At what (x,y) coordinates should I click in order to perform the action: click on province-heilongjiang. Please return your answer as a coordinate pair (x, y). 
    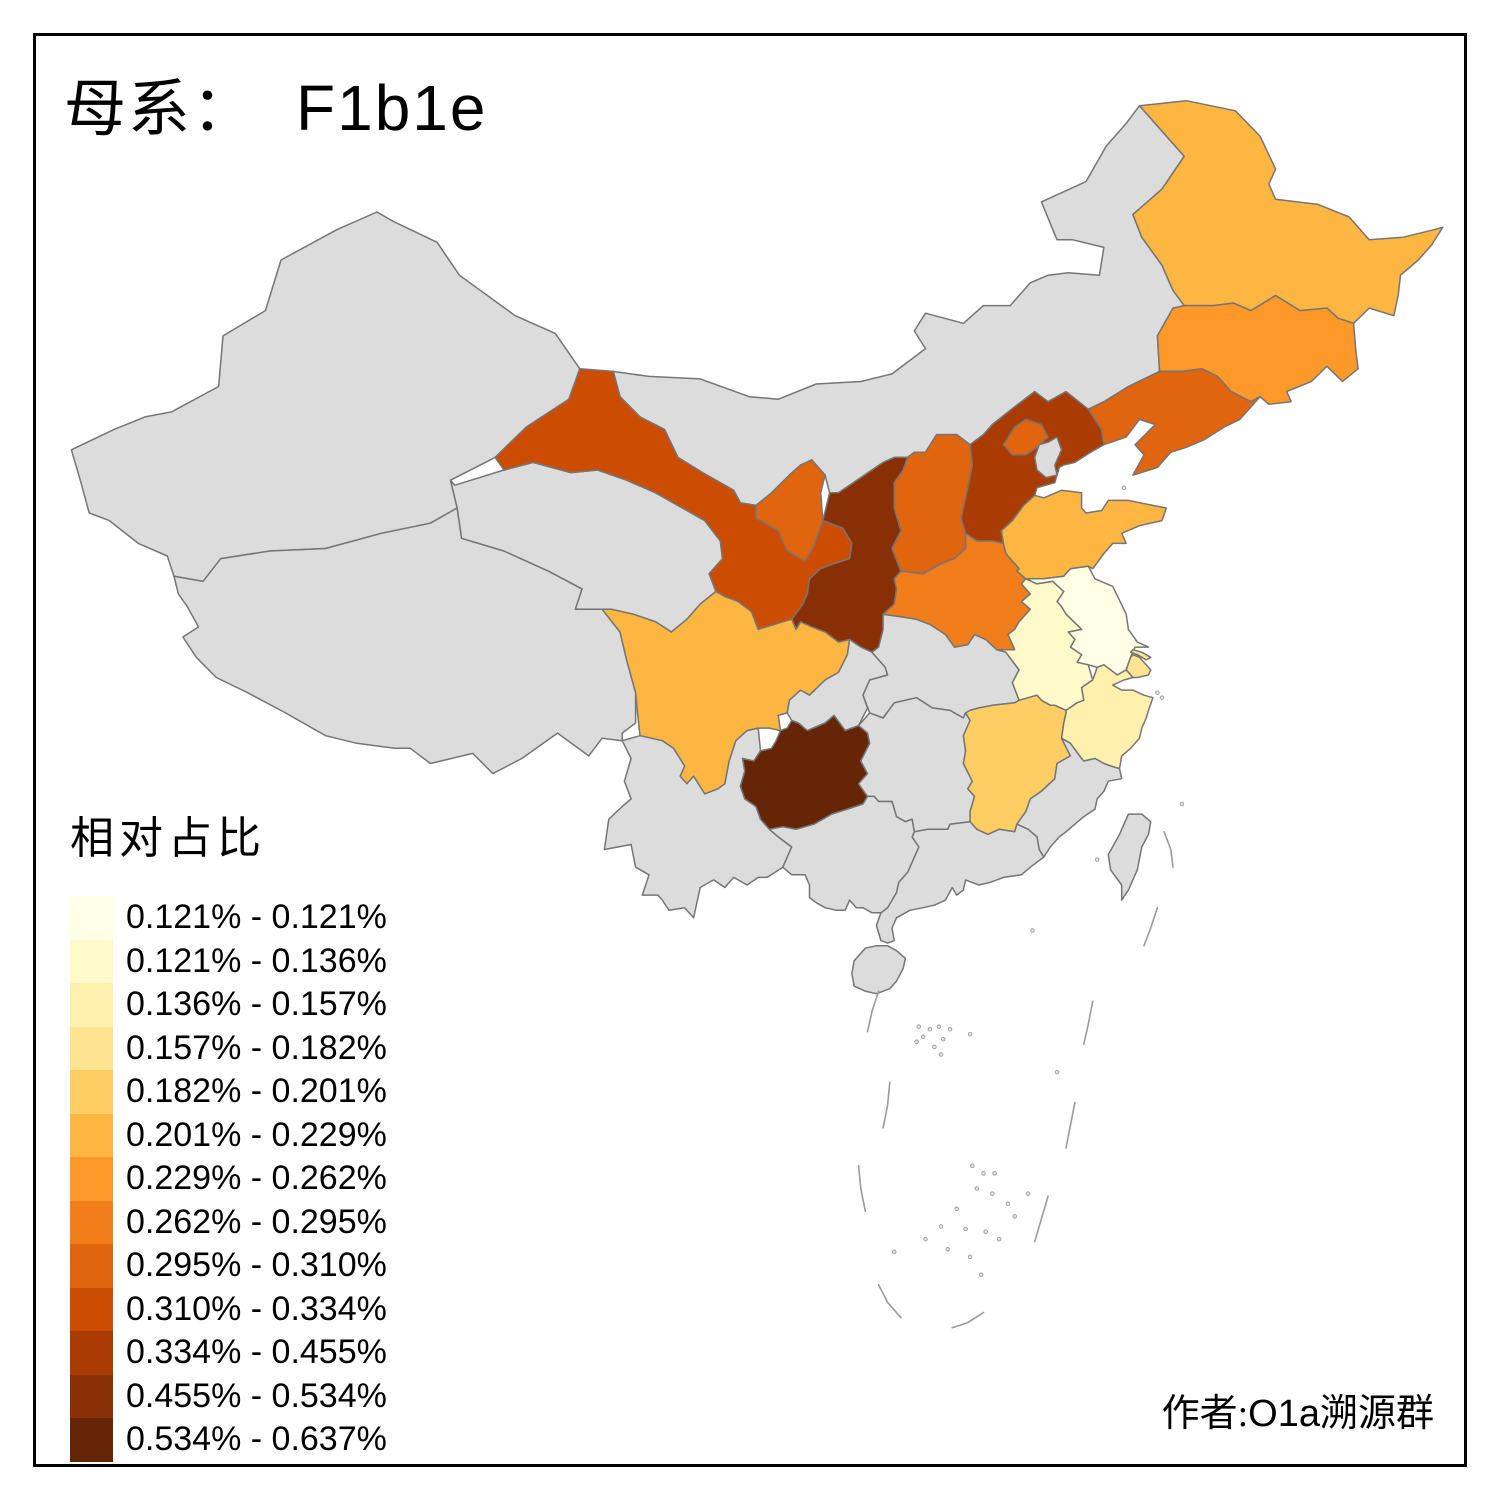
    Looking at the image, I should click on (1288, 212).